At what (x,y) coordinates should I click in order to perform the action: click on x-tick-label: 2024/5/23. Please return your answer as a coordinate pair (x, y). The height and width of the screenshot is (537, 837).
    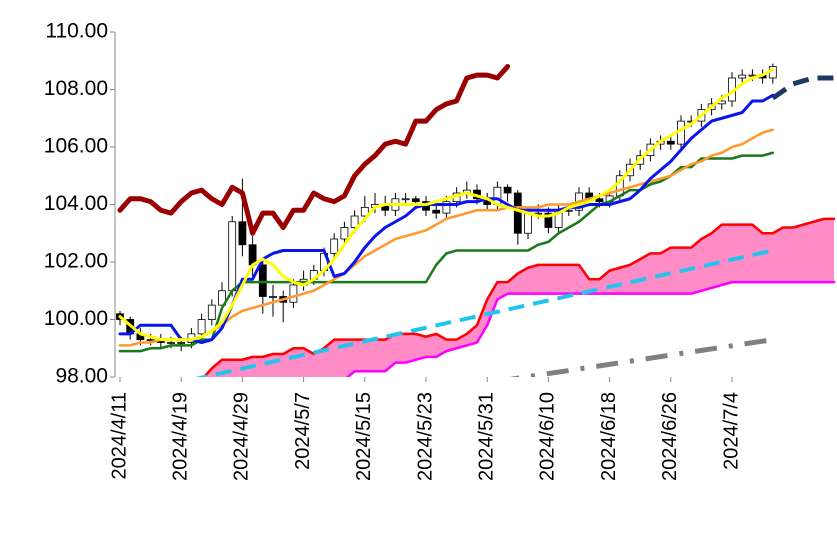
    Looking at the image, I should click on (425, 436).